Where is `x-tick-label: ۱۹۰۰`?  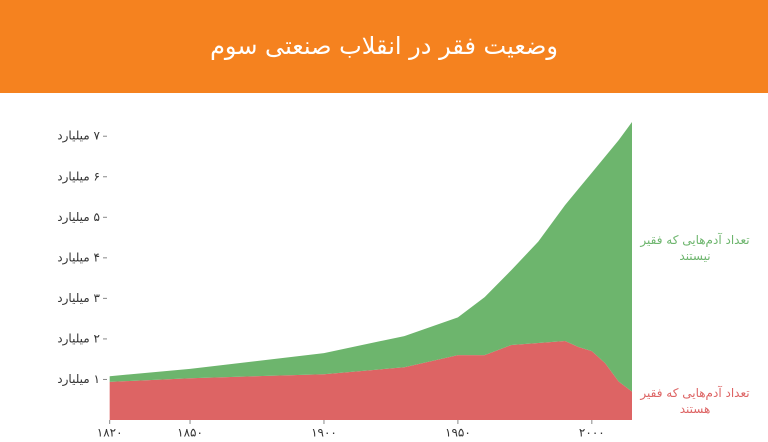
x-tick-label: ۱۹۰۰ is located at coordinates (324, 433).